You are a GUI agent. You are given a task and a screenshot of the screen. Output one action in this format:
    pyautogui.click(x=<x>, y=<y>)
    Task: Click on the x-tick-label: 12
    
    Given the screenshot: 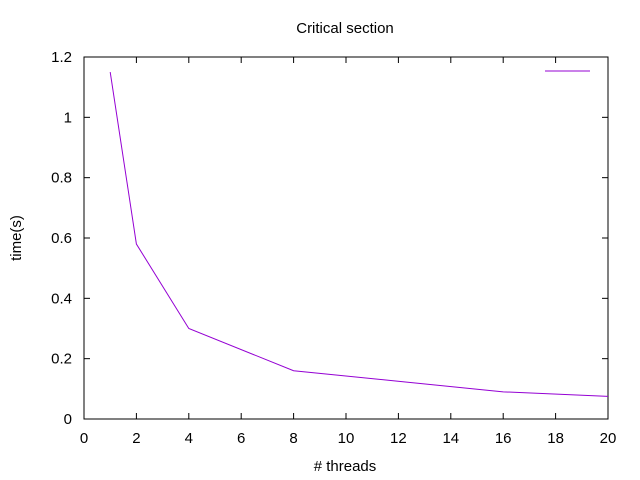 What is the action you would take?
    pyautogui.click(x=398, y=438)
    